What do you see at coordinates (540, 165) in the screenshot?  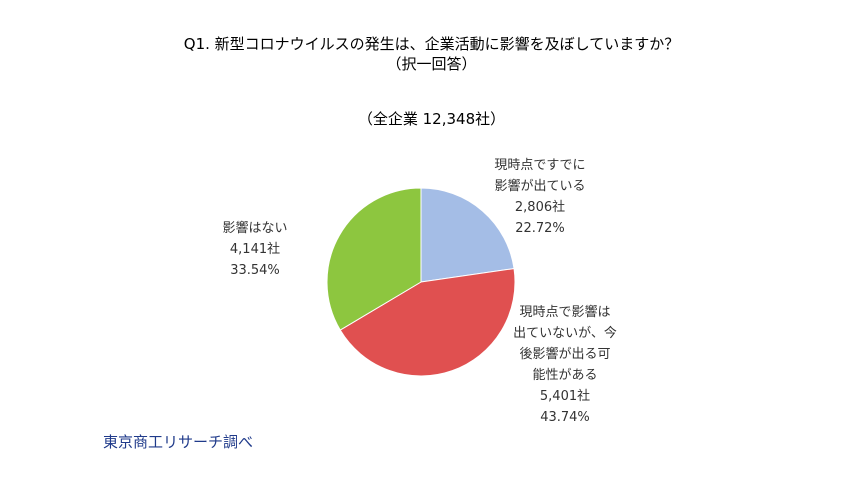 I see `slice-label-line: 現時点ですでに` at bounding box center [540, 165].